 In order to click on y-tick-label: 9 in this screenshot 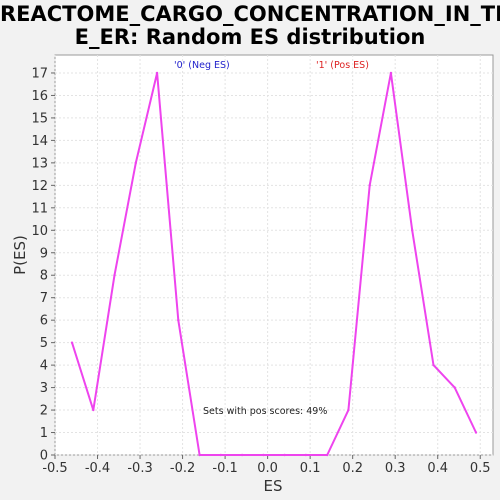, I will do `click(44, 253)`.